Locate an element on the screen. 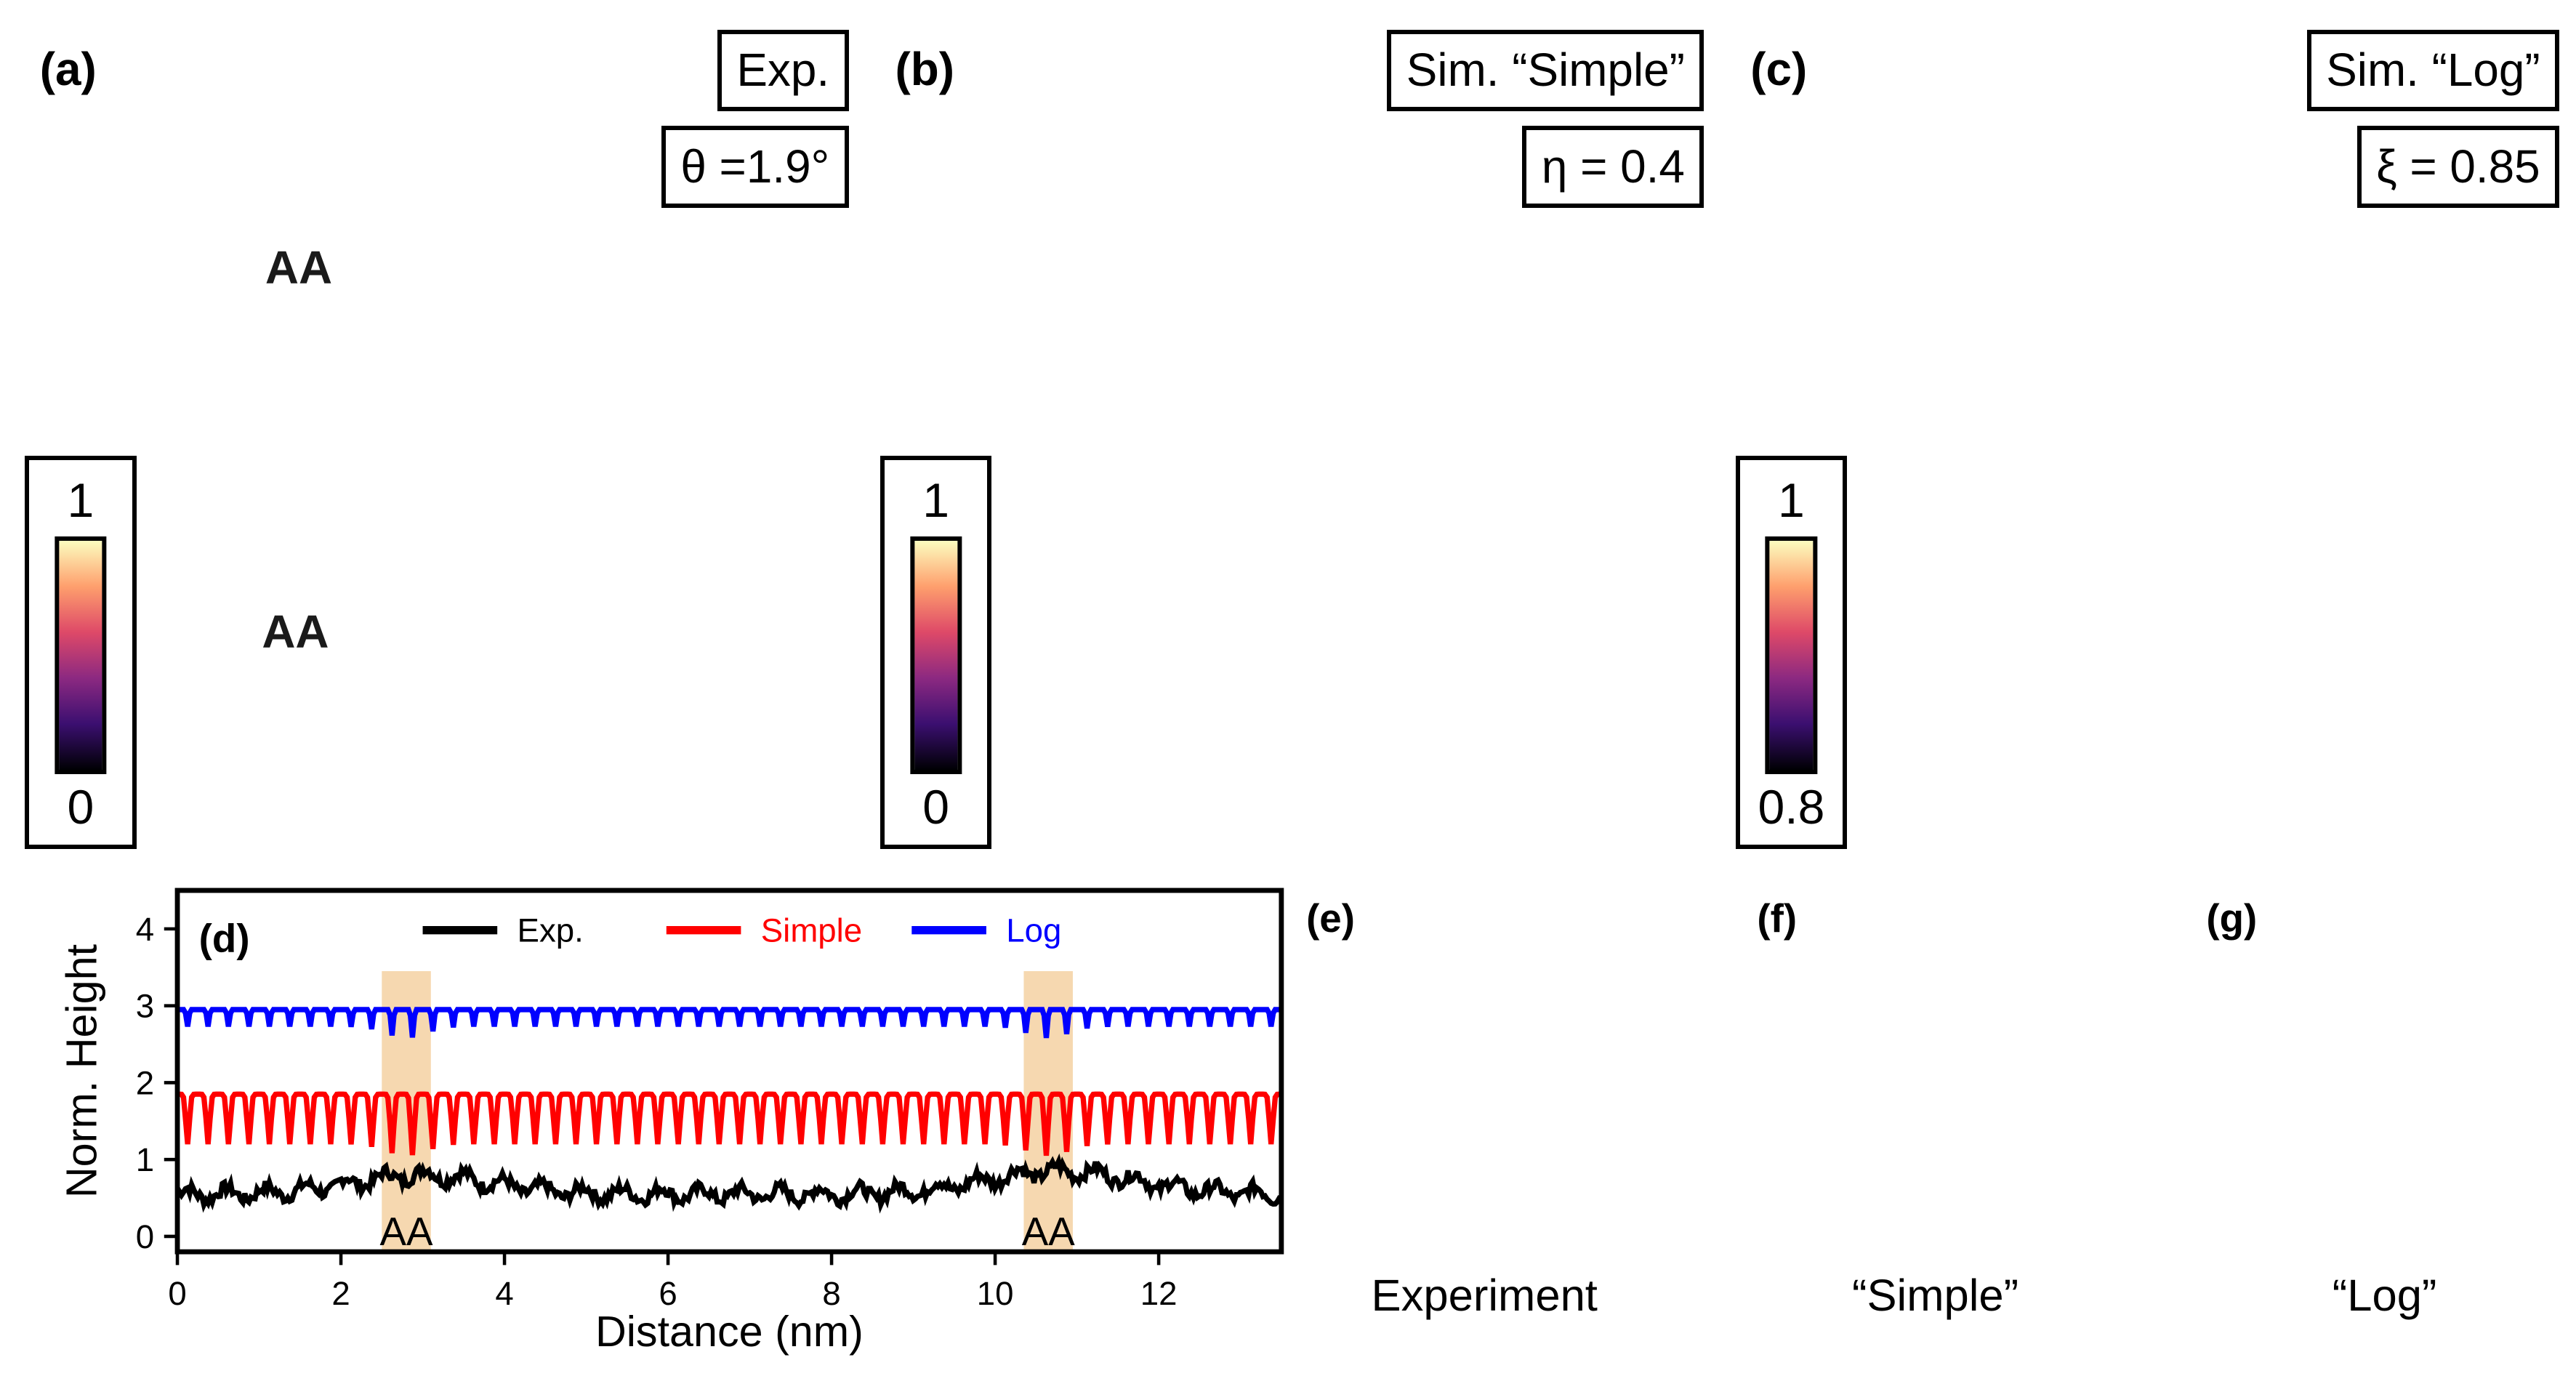  y-tick-label-2: 2 is located at coordinates (145, 1083).